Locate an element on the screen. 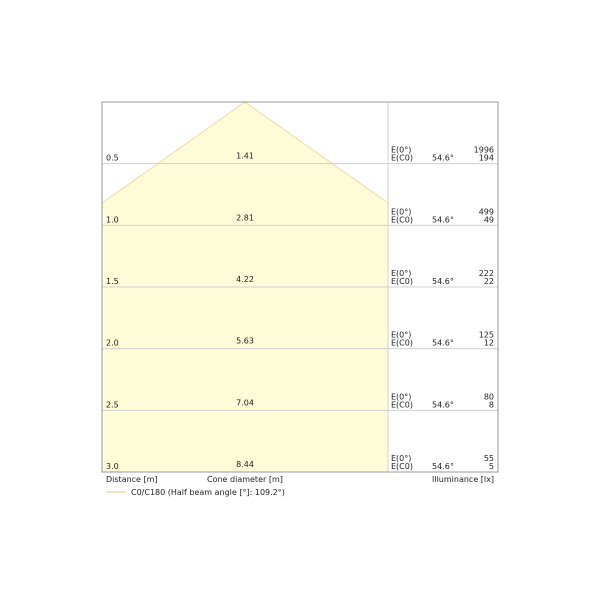 Image resolution: width=600 pixels, height=600 pixels. cone-diameter-label: 1.41 is located at coordinates (245, 156).